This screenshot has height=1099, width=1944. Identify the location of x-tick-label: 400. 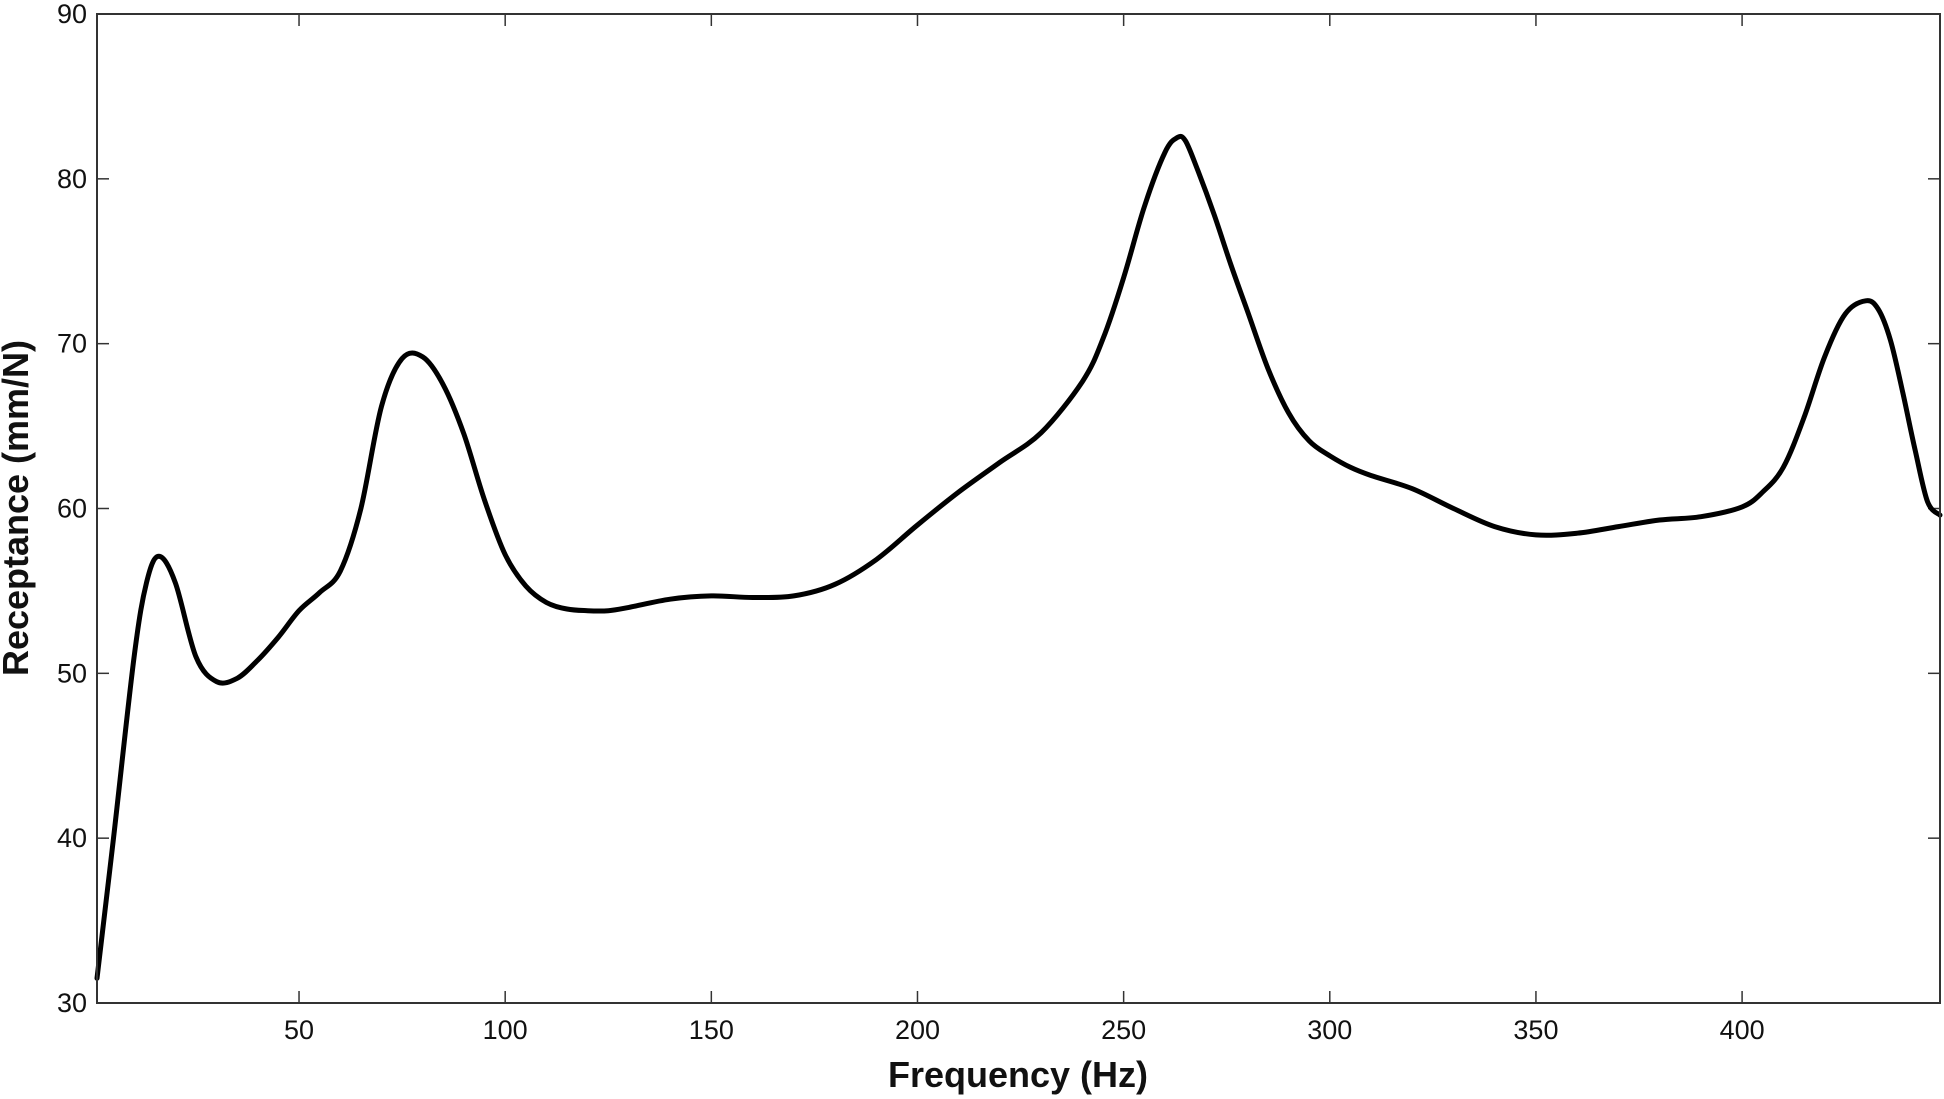
(1742, 1030).